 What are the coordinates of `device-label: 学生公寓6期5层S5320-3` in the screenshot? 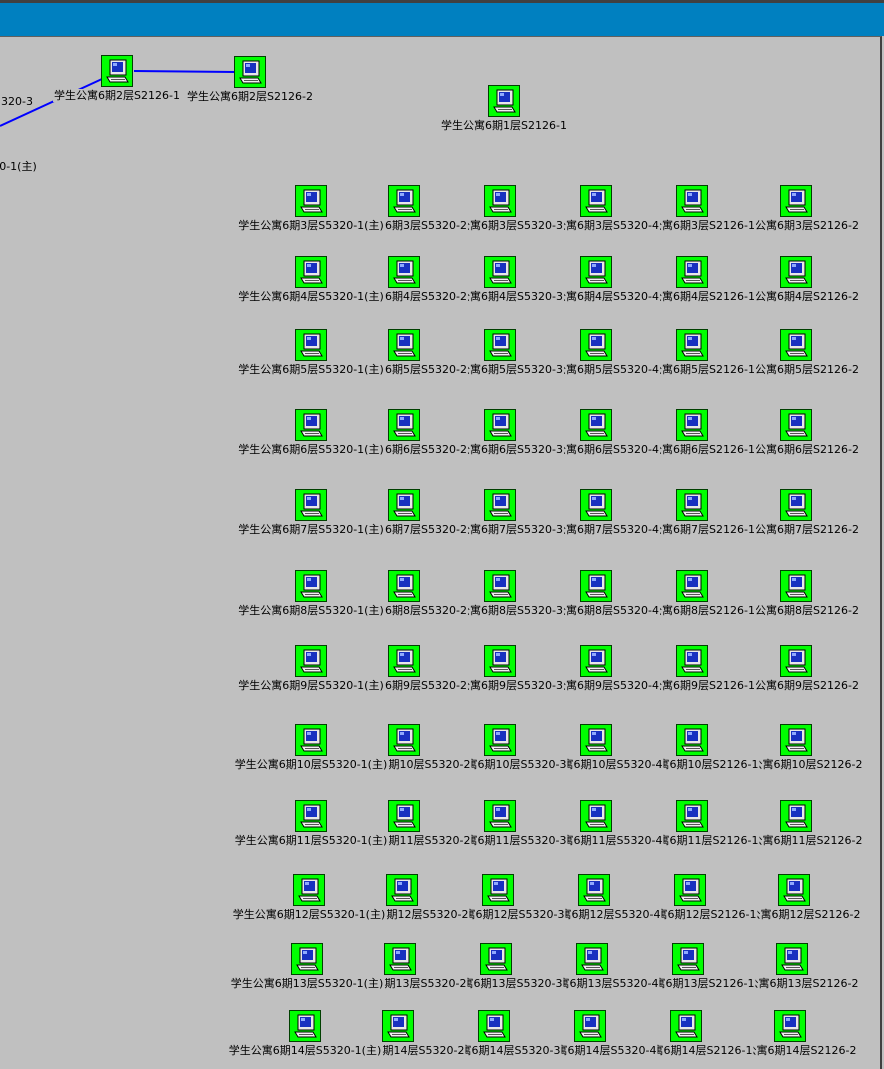 It's located at (500, 369).